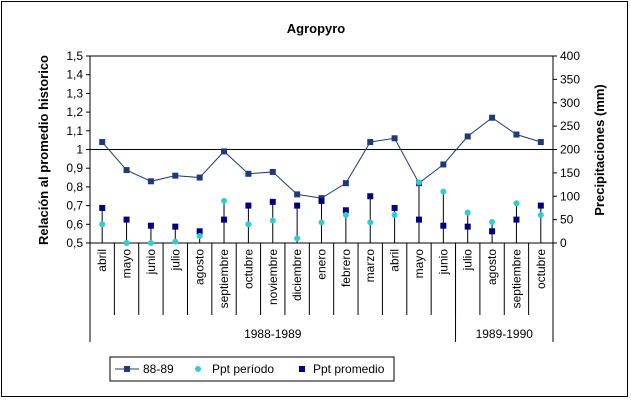 The height and width of the screenshot is (400, 631). What do you see at coordinates (570, 56) in the screenshot?
I see `y2-tick-label: 400` at bounding box center [570, 56].